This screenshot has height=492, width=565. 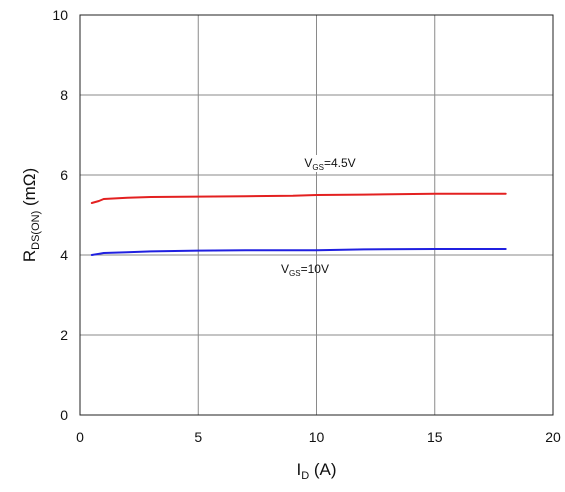 I want to click on x-tick-label: 5, so click(x=198, y=437).